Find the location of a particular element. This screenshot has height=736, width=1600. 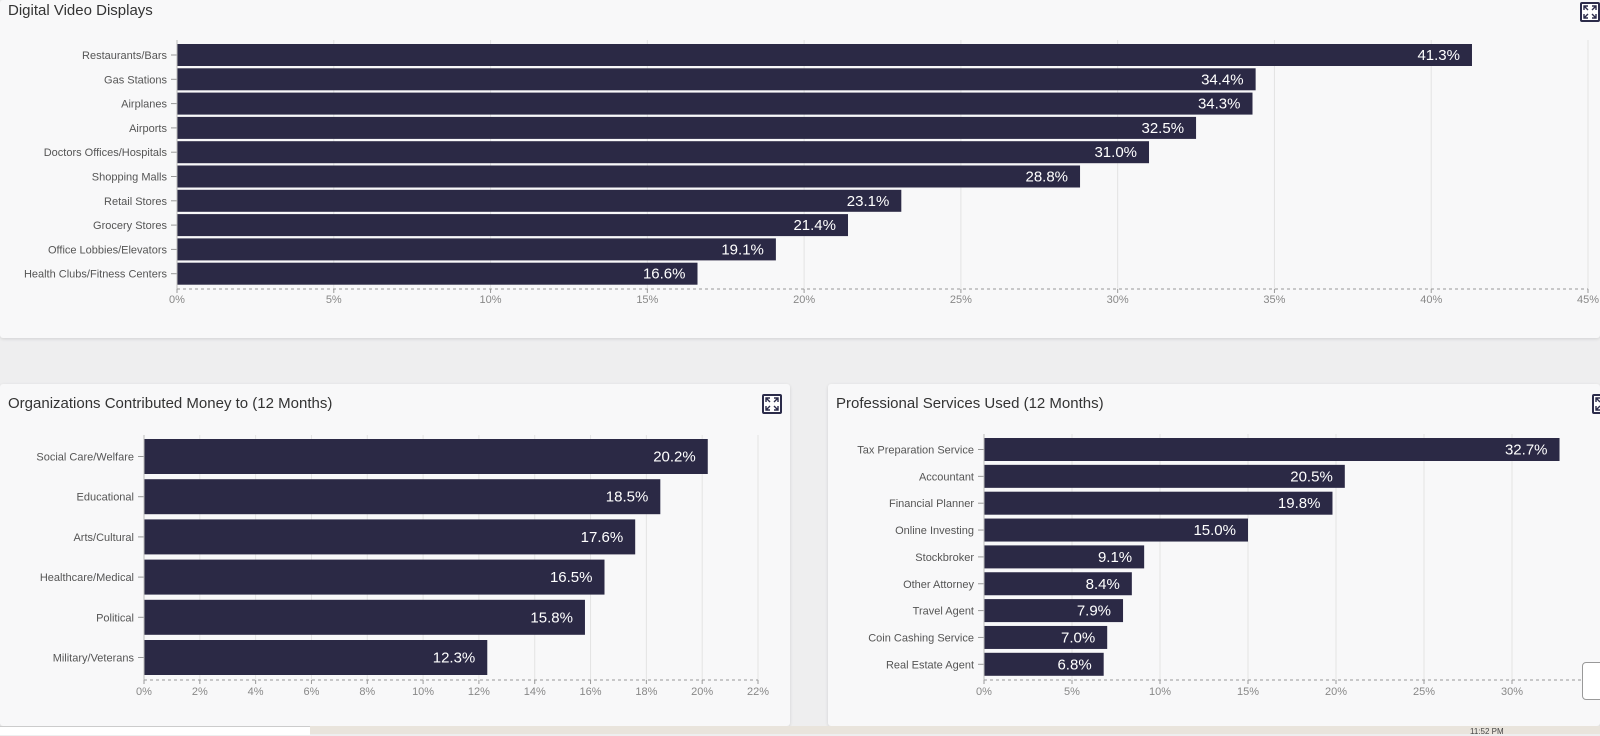

category-label: Military/Veterans is located at coordinates (94, 659).